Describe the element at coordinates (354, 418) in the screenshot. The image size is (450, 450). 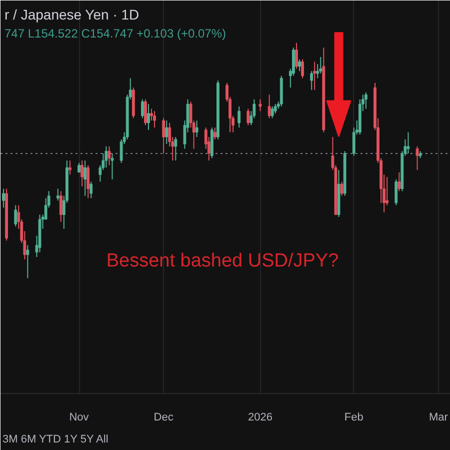
I see `x-tick-label: Feb` at that location.